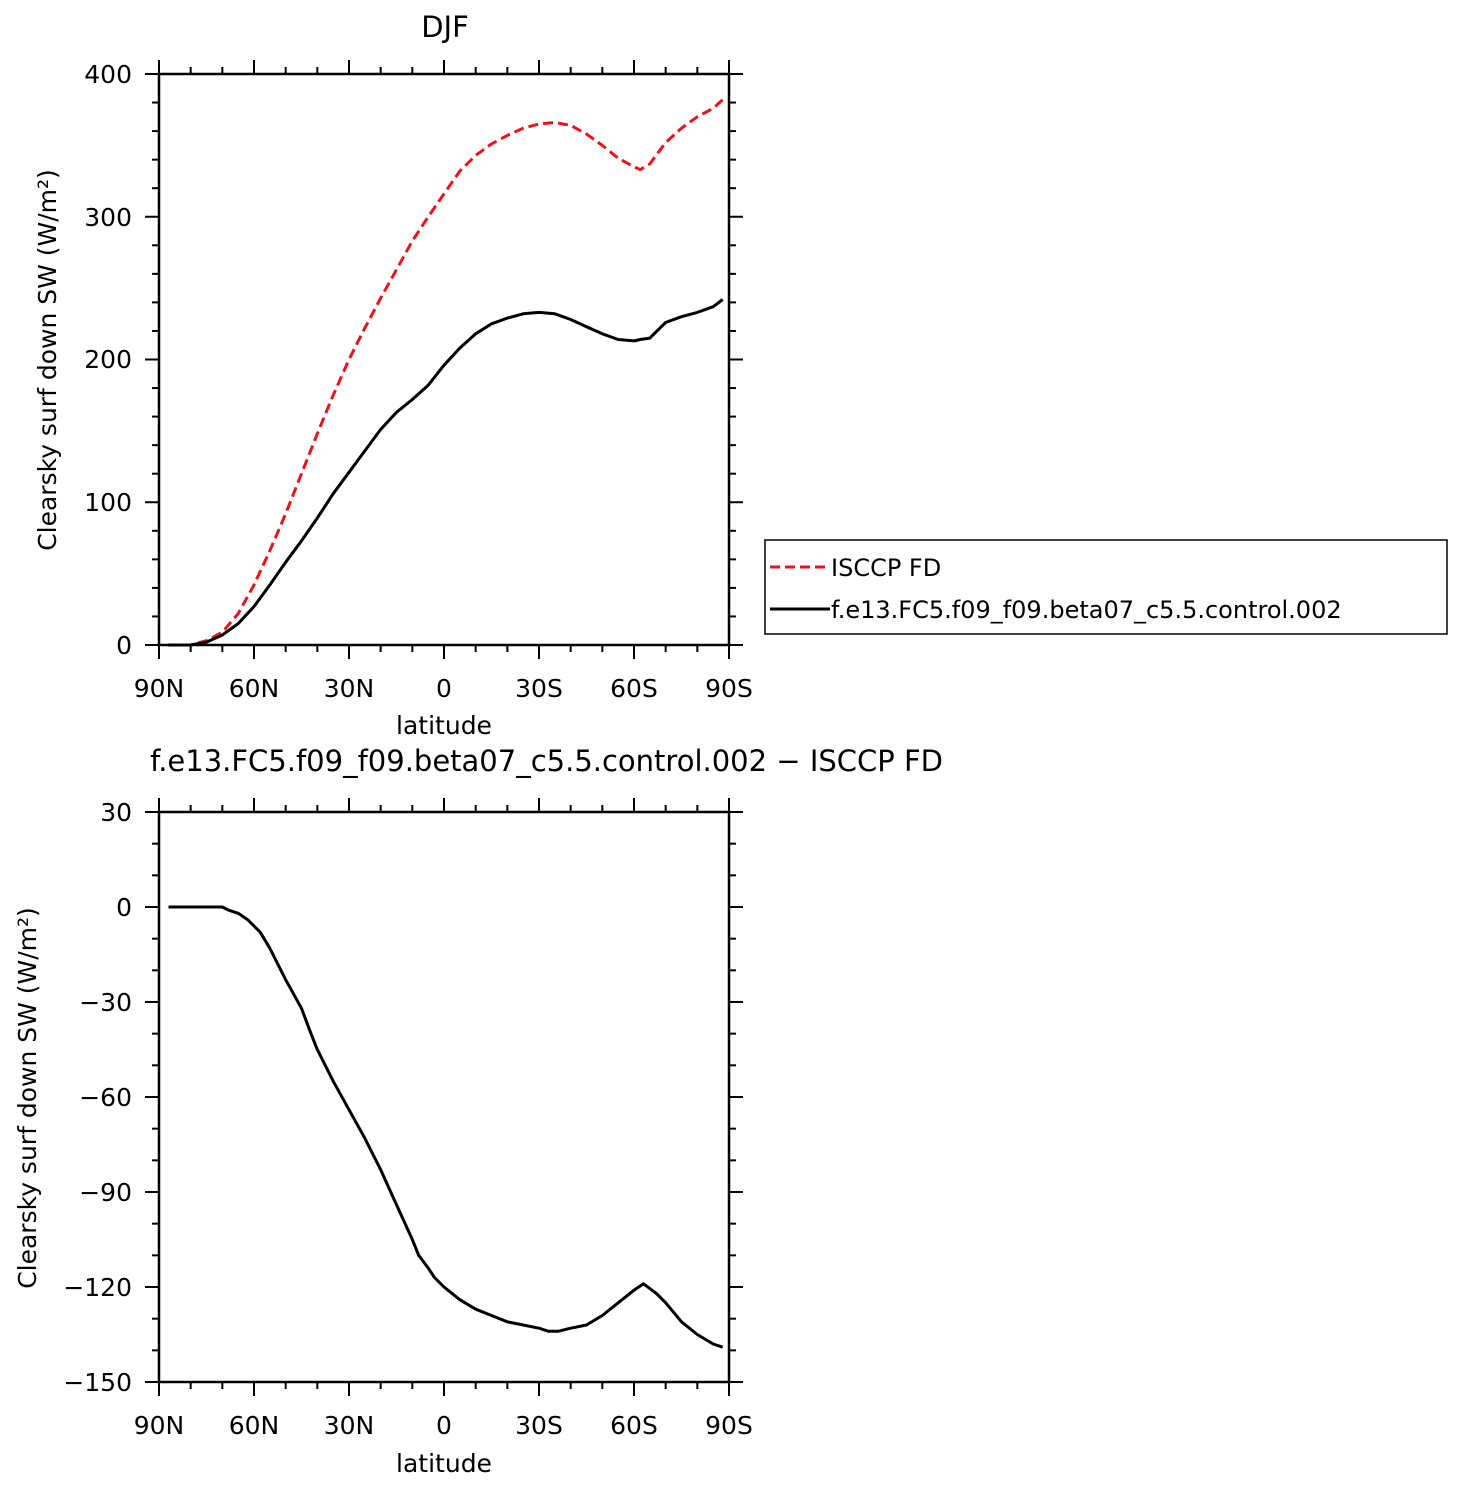  I want to click on bottom-x-tick-label: 60N, so click(254, 1425).